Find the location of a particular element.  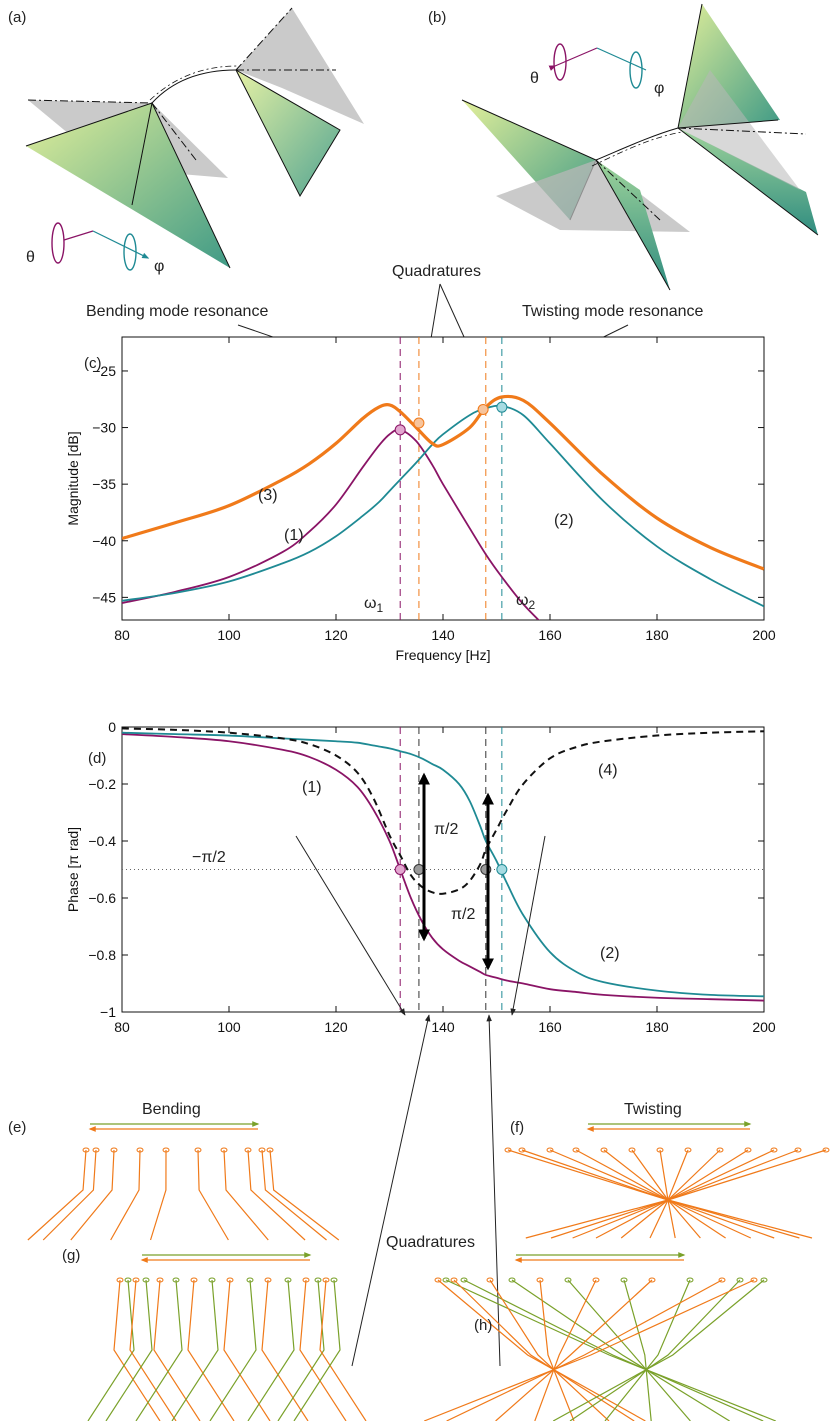

panel-a-wing-illustration is located at coordinates (194, 138).